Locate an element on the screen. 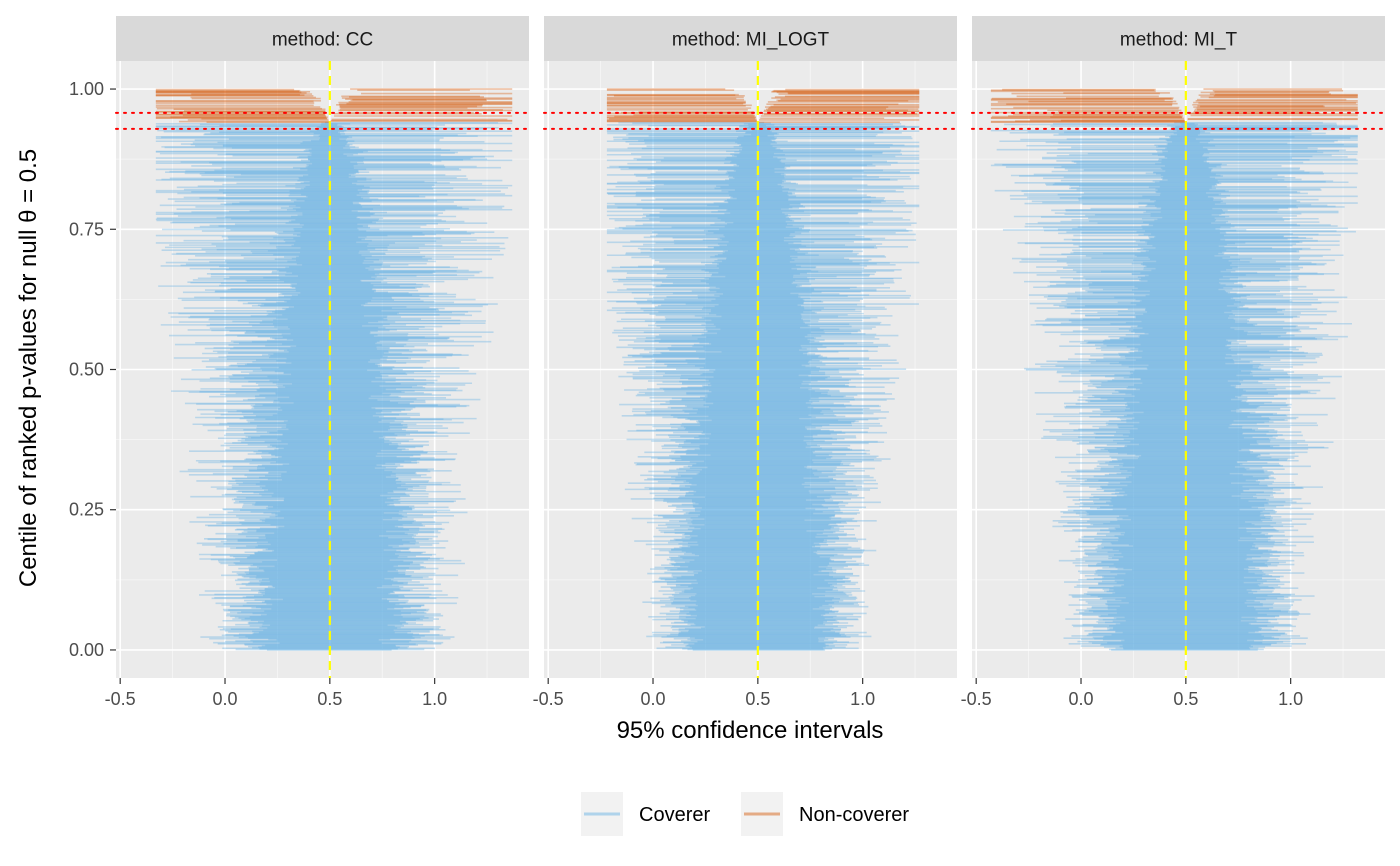 This screenshot has height=866, width=1400. x-axis-title: 95% confidence intervals is located at coordinates (750, 730).